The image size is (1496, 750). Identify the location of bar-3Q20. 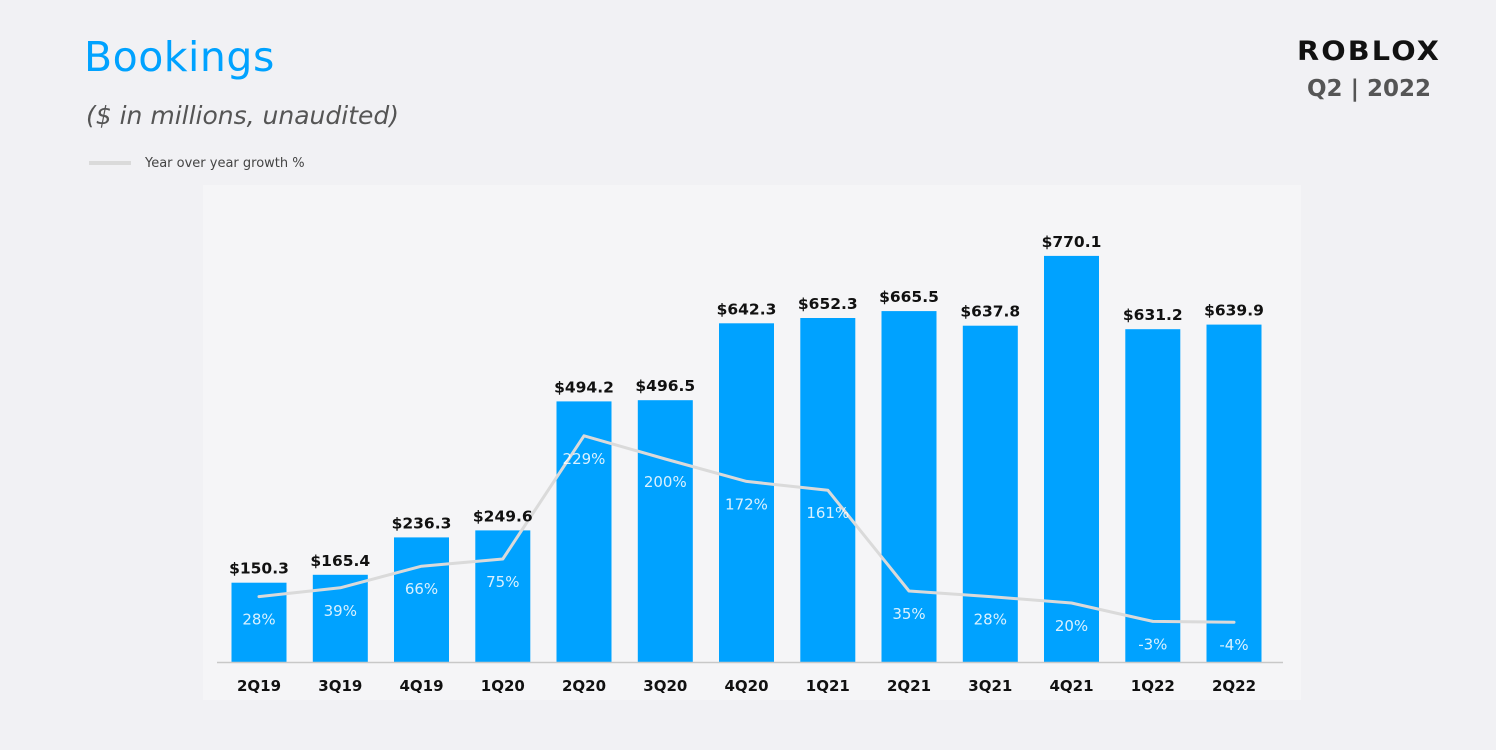
(665, 531).